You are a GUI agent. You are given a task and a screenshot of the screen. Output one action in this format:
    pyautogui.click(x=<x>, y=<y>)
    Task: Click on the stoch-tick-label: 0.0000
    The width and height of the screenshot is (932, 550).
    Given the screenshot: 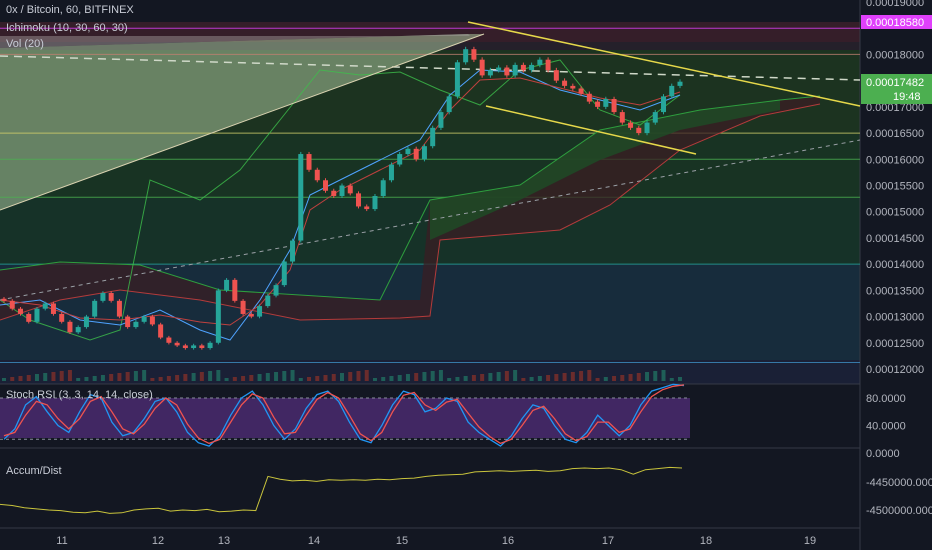 What is the action you would take?
    pyautogui.click(x=883, y=454)
    